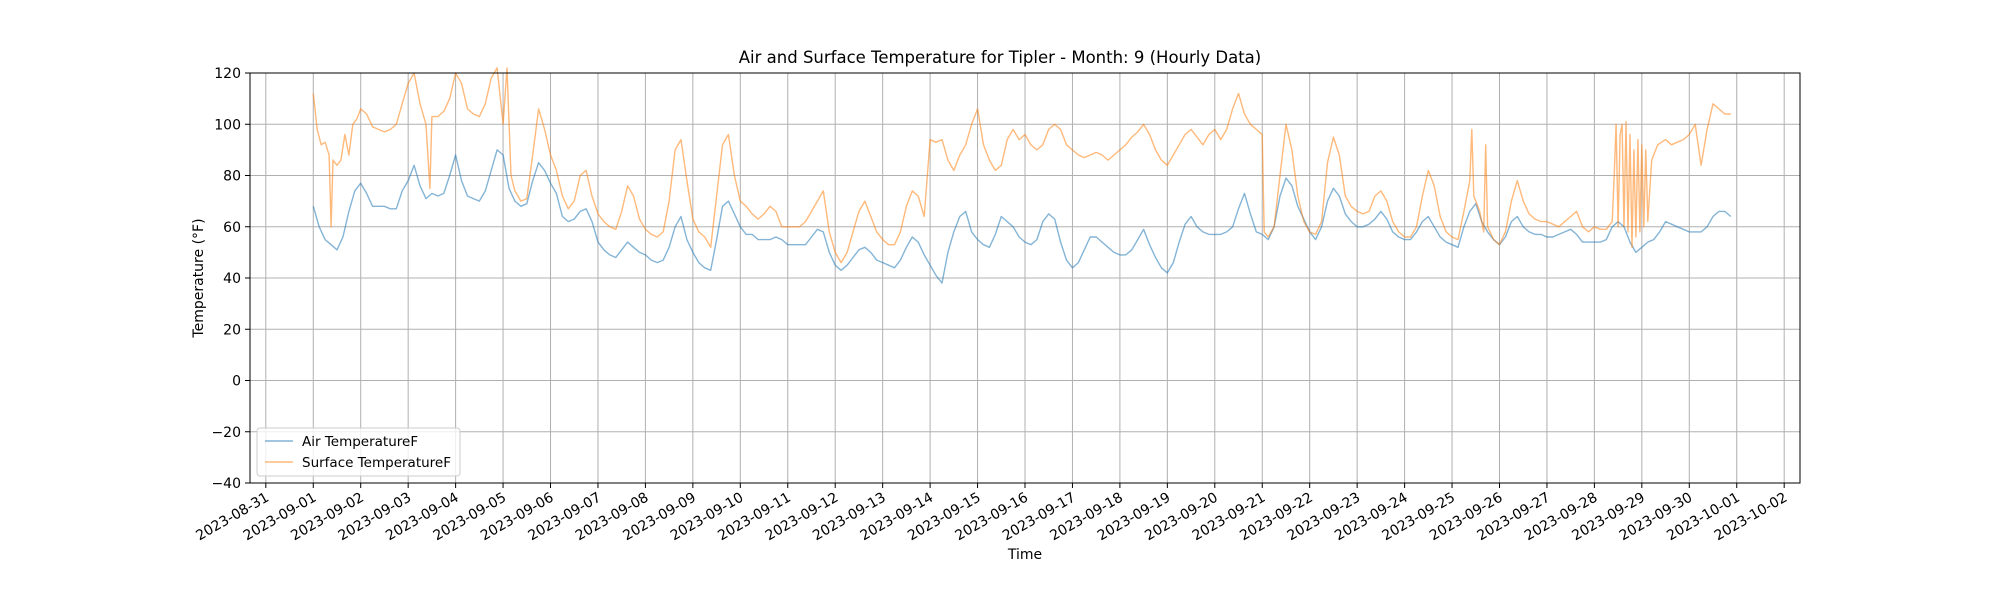 Image resolution: width=2000 pixels, height=600 pixels. Describe the element at coordinates (227, 74) in the screenshot. I see `y-tick-label: 120` at that location.